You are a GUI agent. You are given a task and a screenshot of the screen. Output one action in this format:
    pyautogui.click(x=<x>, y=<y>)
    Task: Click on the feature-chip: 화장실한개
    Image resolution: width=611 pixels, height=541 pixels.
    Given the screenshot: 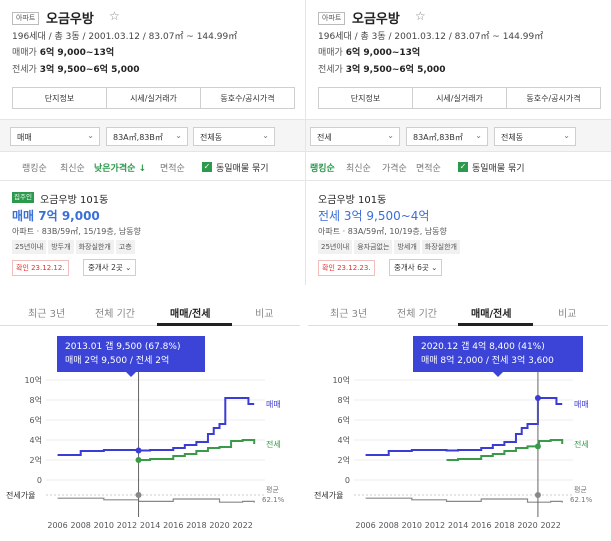 What is the action you would take?
    pyautogui.click(x=94, y=247)
    